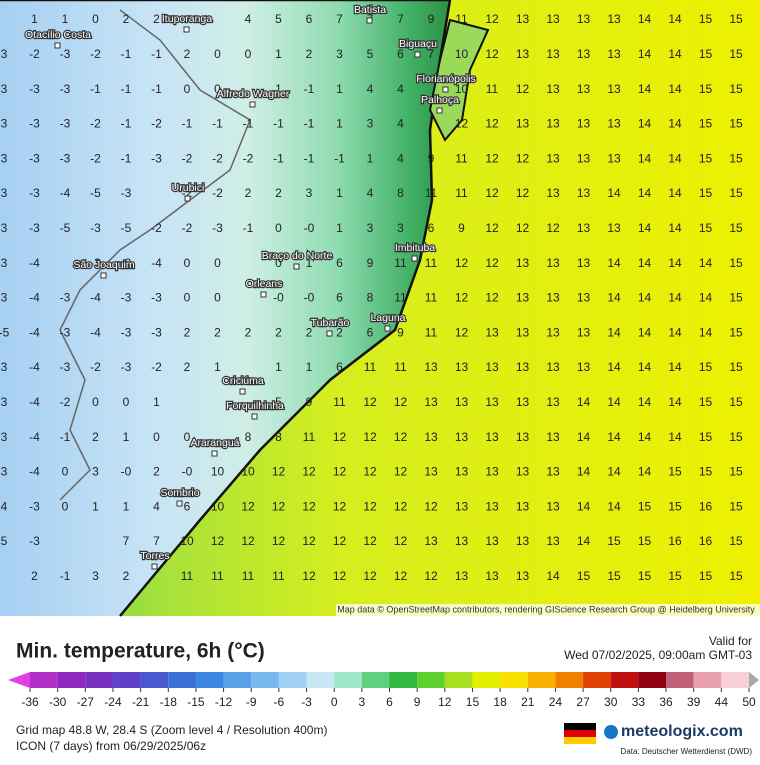 This screenshot has width=760, height=765. What do you see at coordinates (126, 228) in the screenshot?
I see `grid-value: -5` at bounding box center [126, 228].